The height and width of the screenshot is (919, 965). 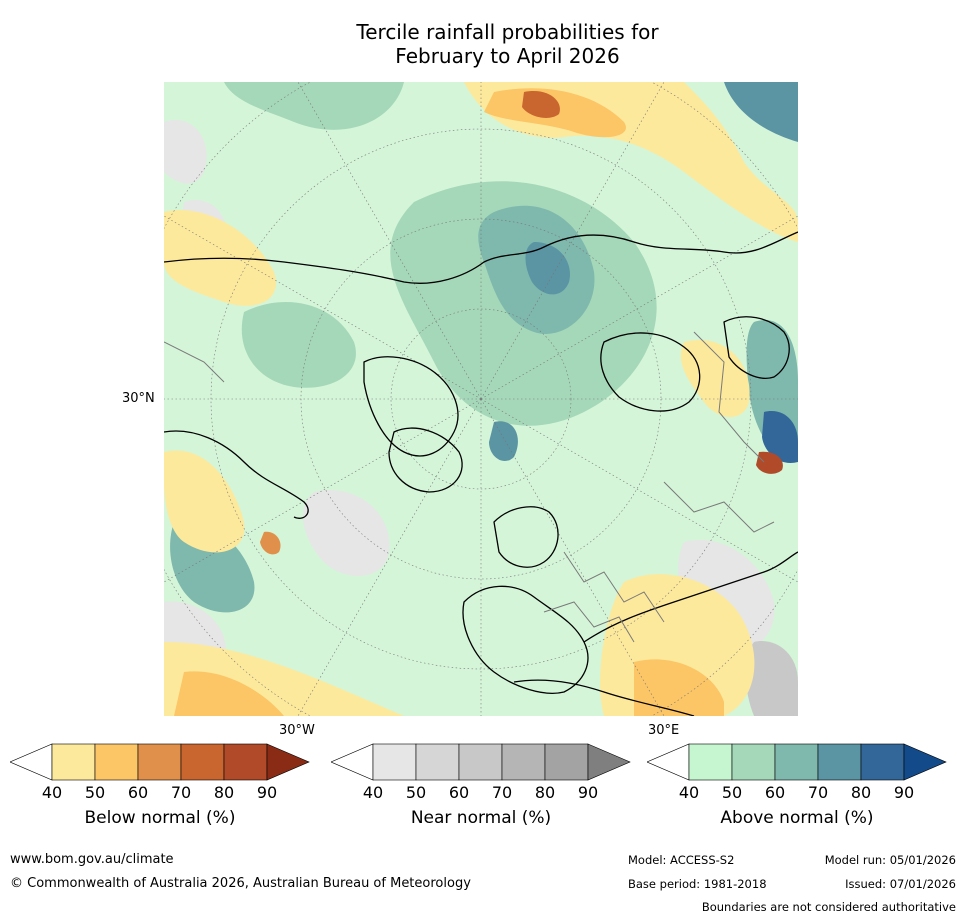 I want to click on colorbar-above-normal: 40 50 60 70 80 90, so click(x=796, y=772).